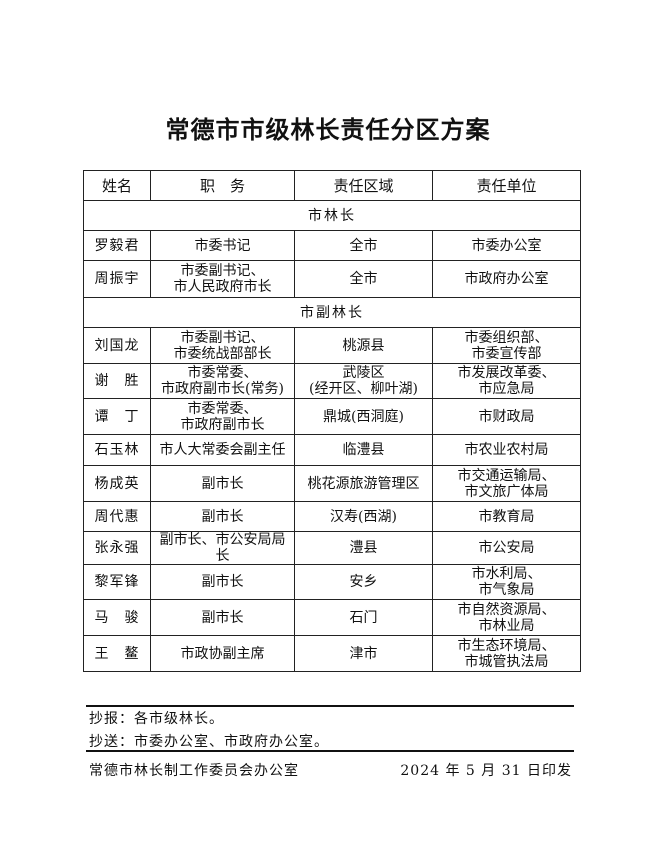 Image resolution: width=656 pixels, height=852 pixels. I want to click on cell-area: 鼎城(西洞庭), so click(363, 416).